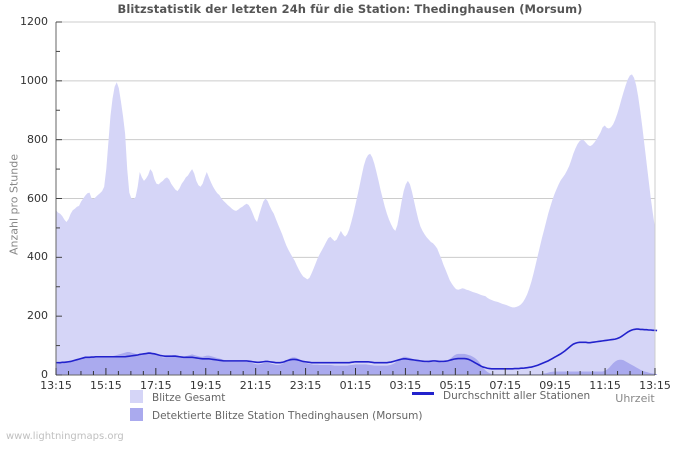 The height and width of the screenshot is (450, 700). I want to click on legend-swatch-station-icon, so click(136, 414).